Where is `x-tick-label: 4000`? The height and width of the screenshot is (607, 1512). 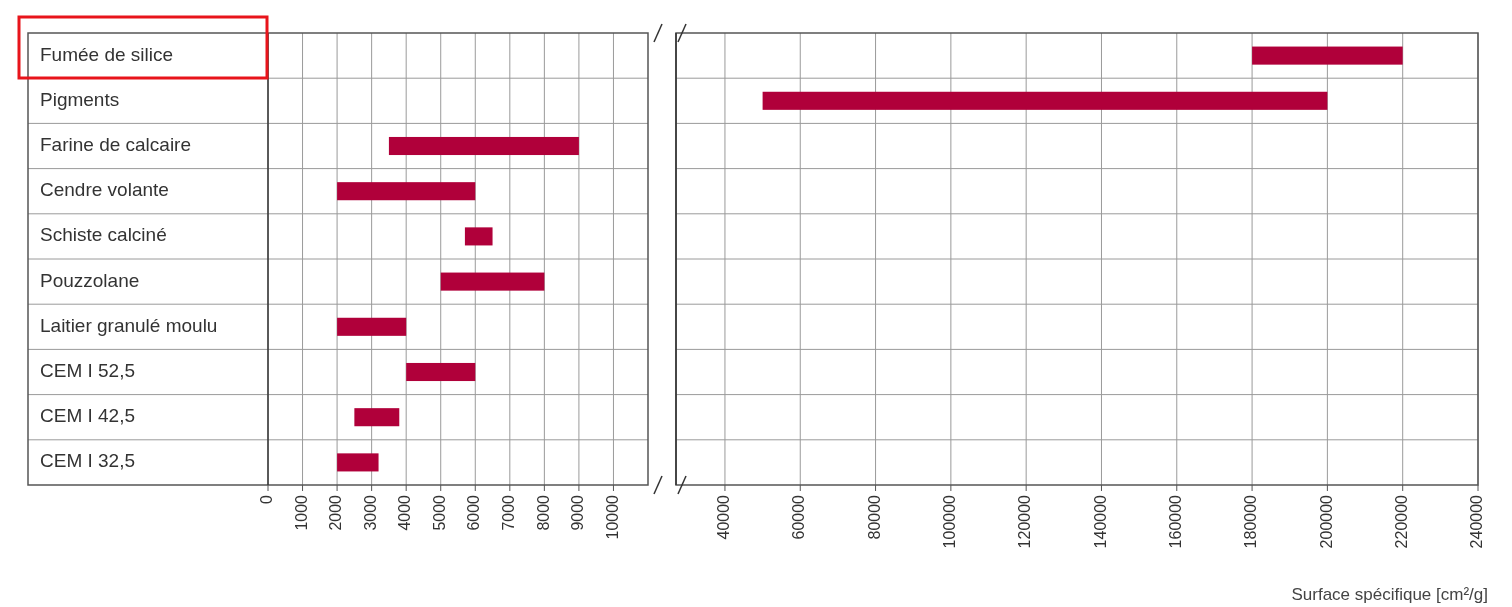 x-tick-label: 4000 is located at coordinates (405, 512).